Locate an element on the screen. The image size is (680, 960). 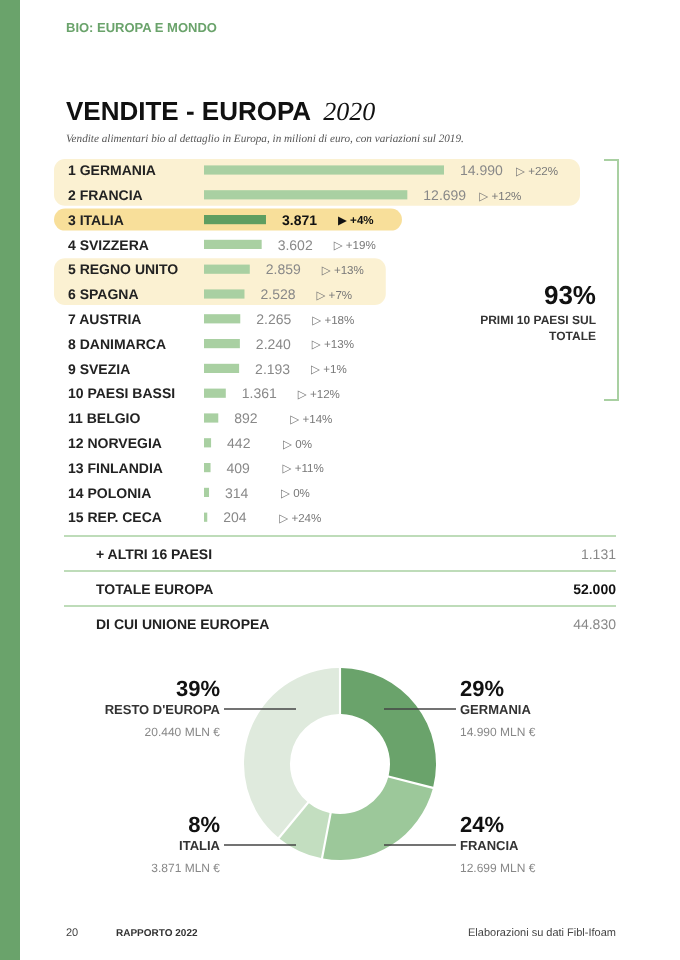
data-label: 8% is located at coordinates (204, 826).